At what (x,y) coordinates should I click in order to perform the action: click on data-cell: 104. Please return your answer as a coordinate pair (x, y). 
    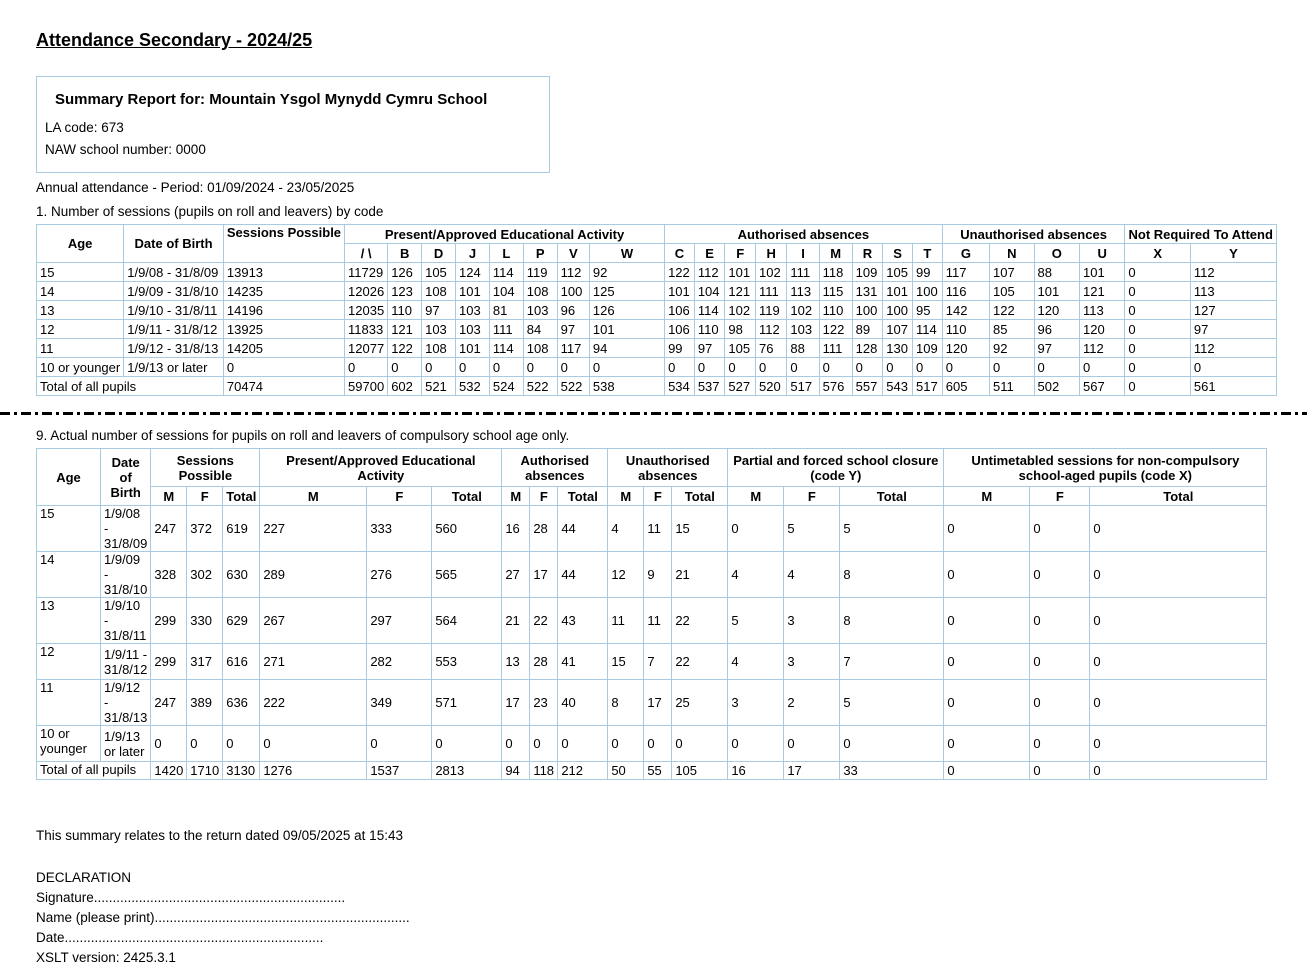
    Looking at the image, I should click on (709, 291).